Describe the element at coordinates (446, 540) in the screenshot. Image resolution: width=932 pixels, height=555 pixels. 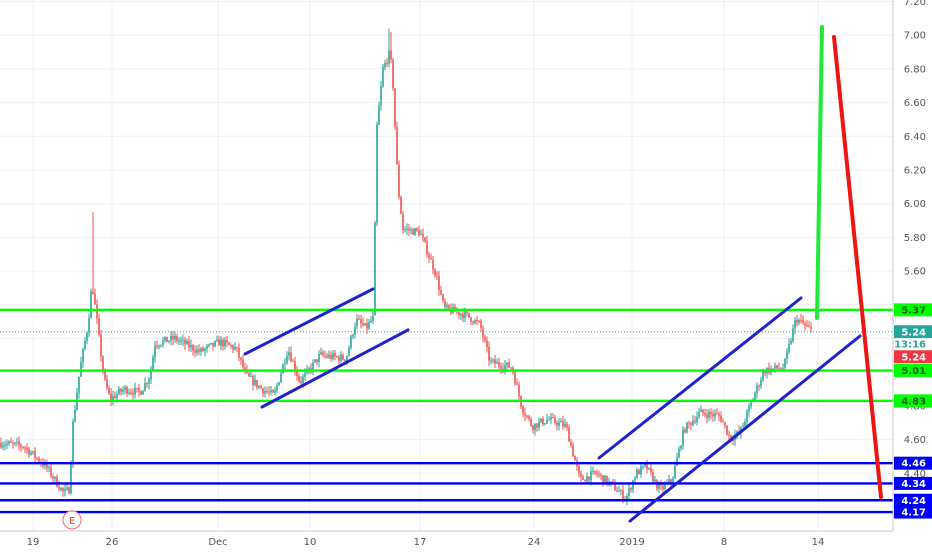
I see `time-axis-background` at that location.